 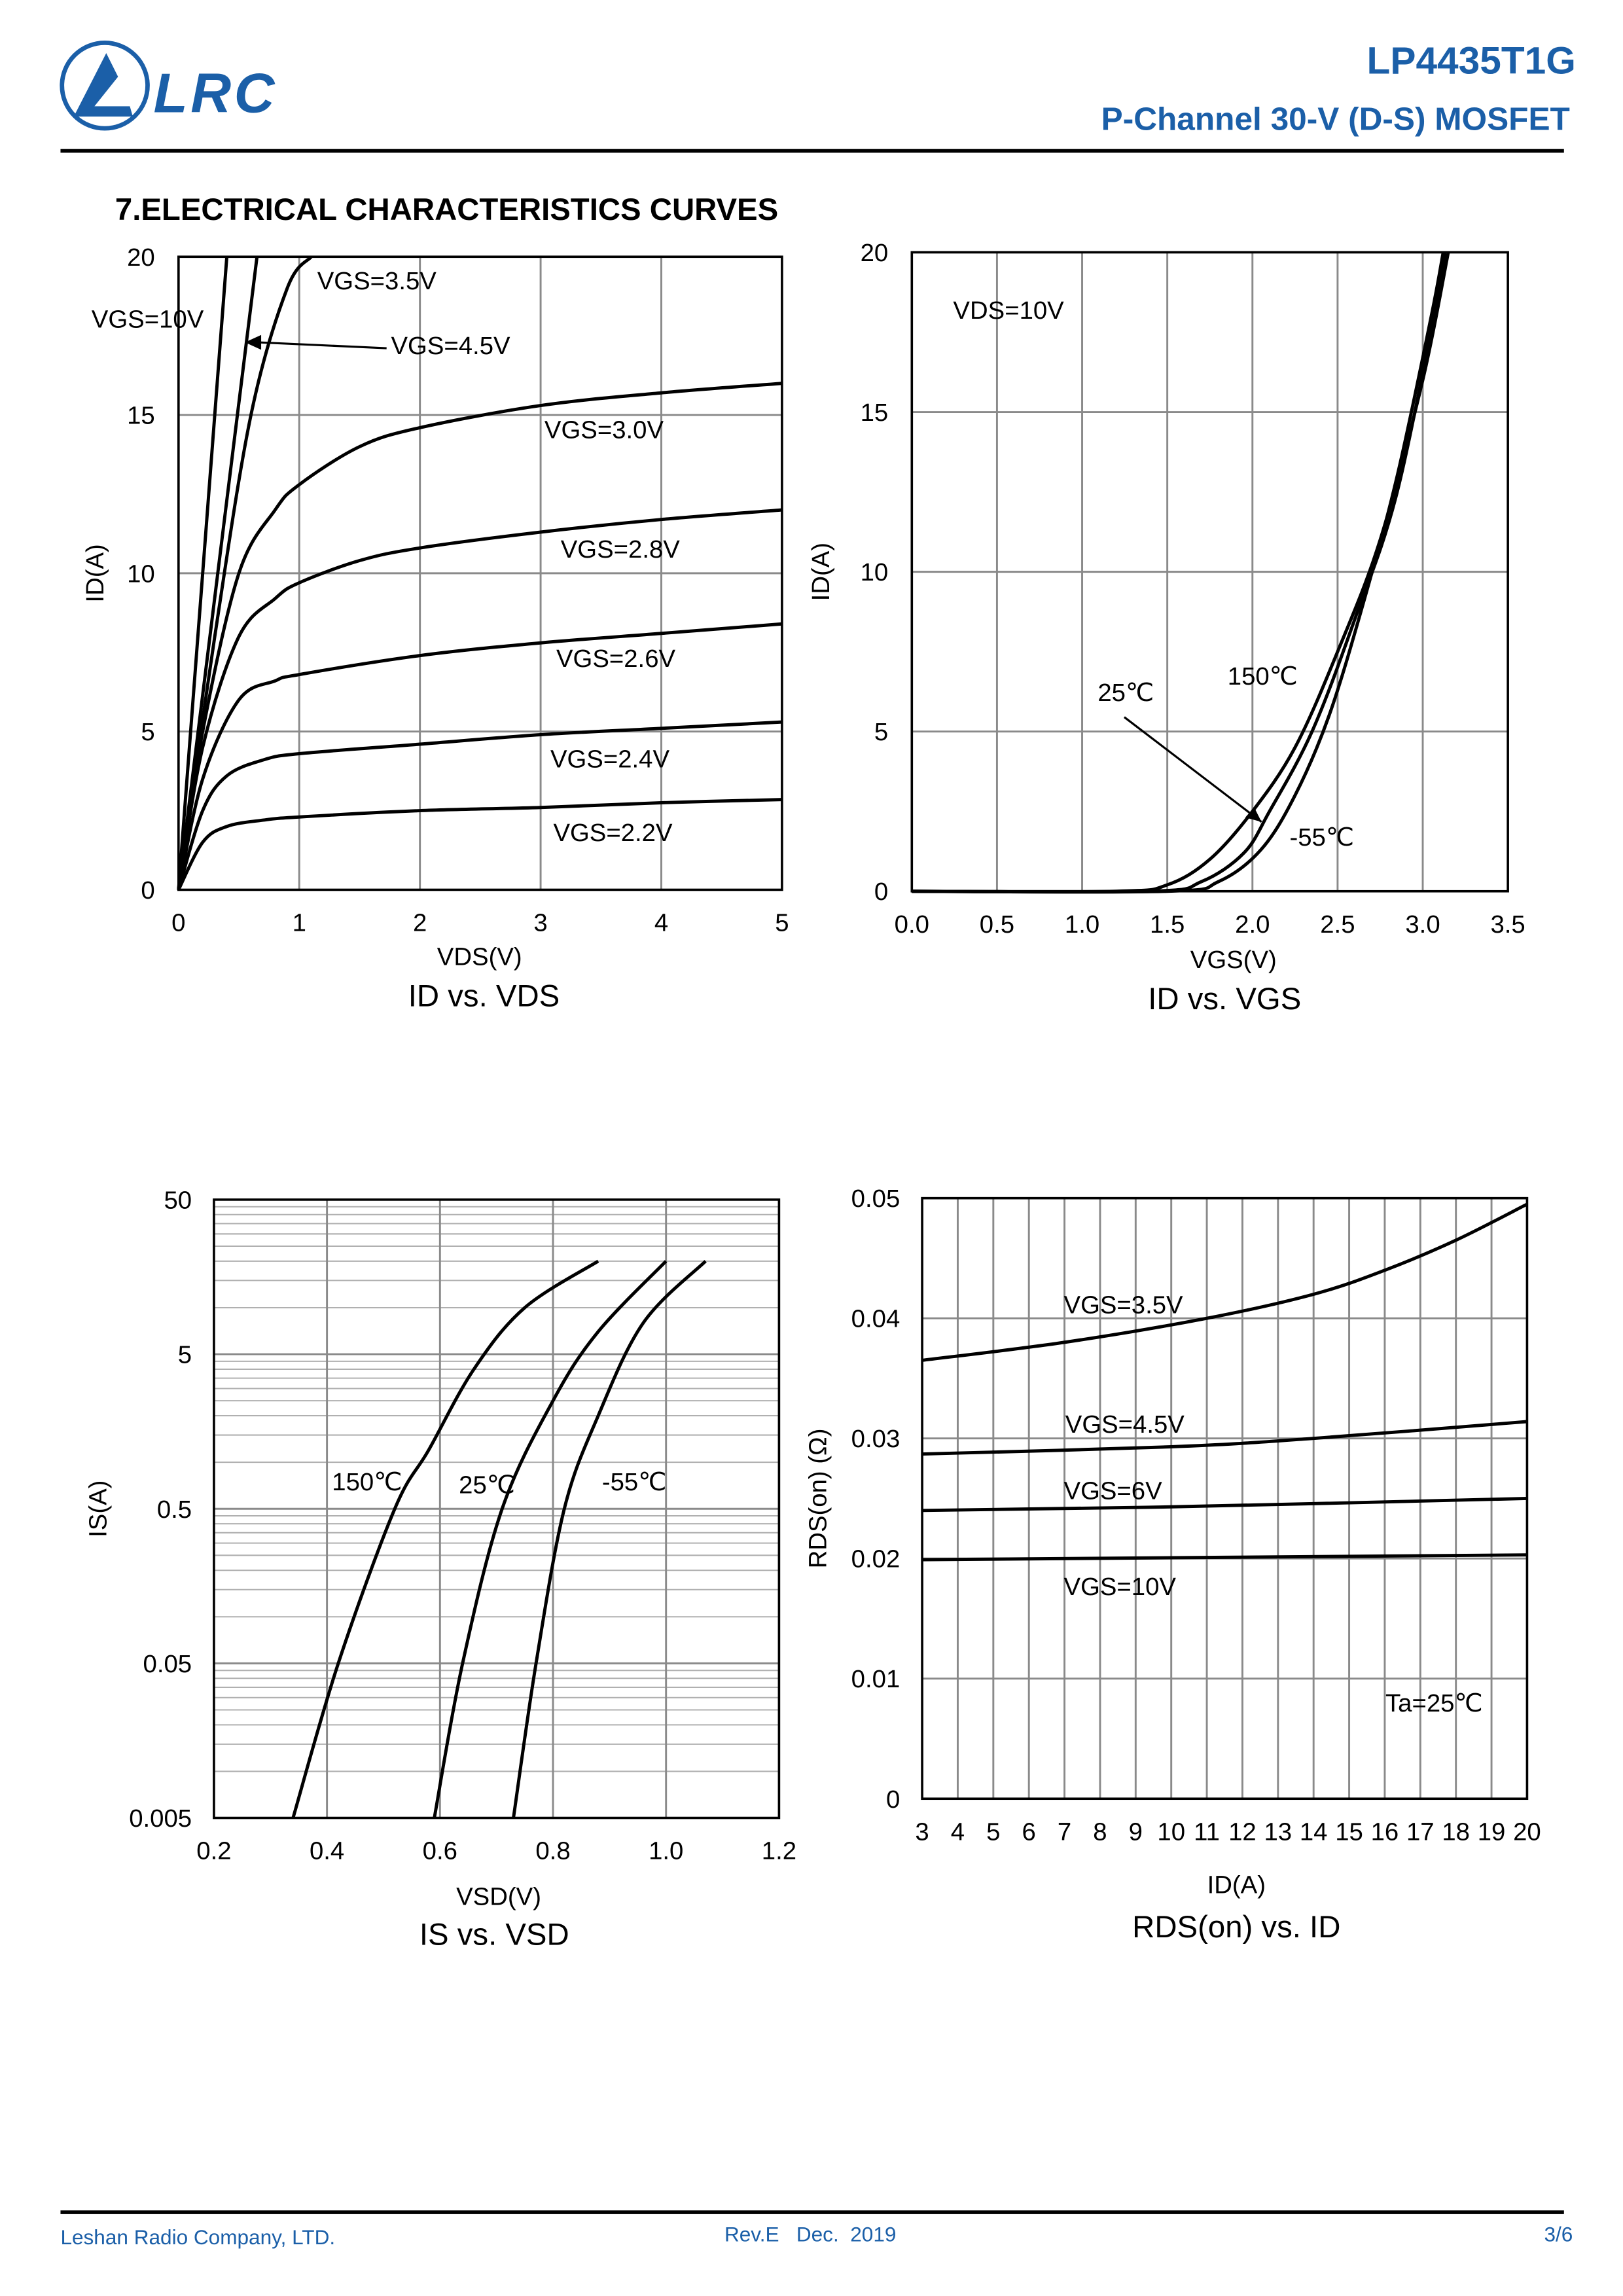 I want to click on footer-company: Leshan Radio Company, LTD., so click(x=197, y=2237).